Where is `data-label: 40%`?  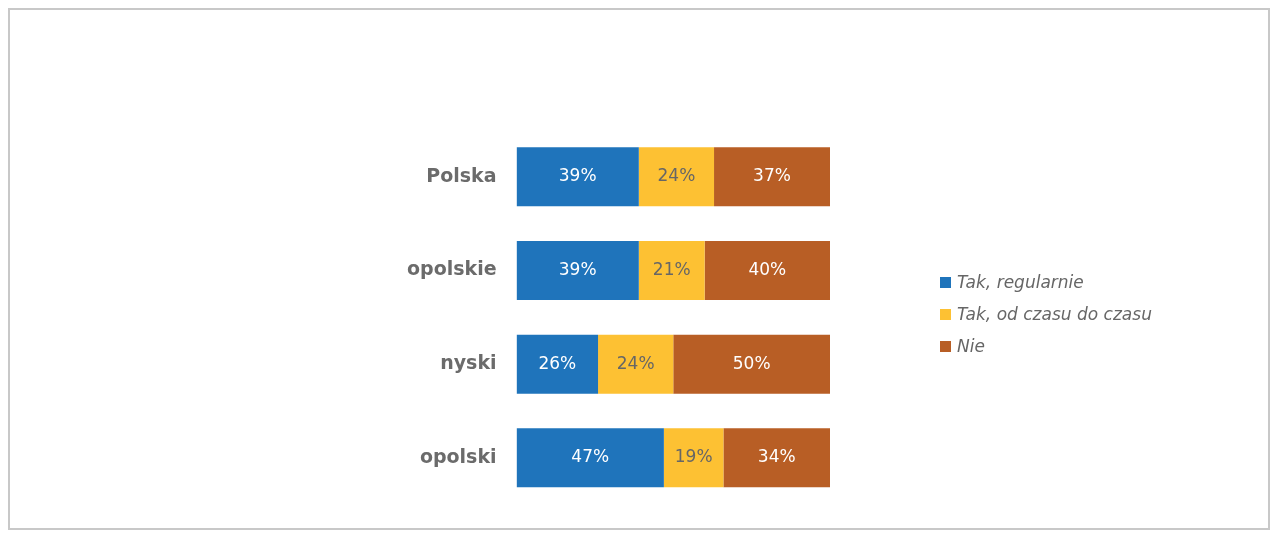 data-label: 40% is located at coordinates (767, 268).